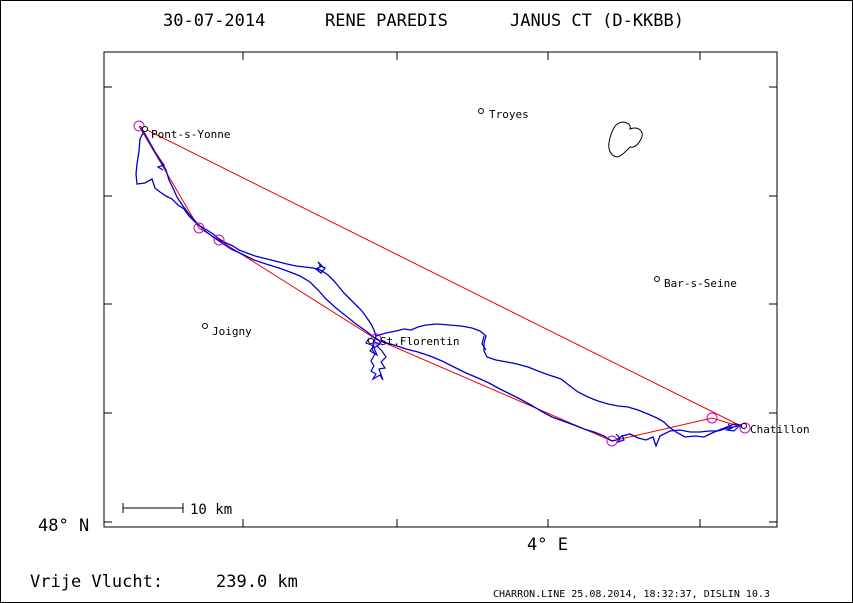 This screenshot has width=853, height=603. What do you see at coordinates (509, 114) in the screenshot?
I see `place-label-troyes: Troyes` at bounding box center [509, 114].